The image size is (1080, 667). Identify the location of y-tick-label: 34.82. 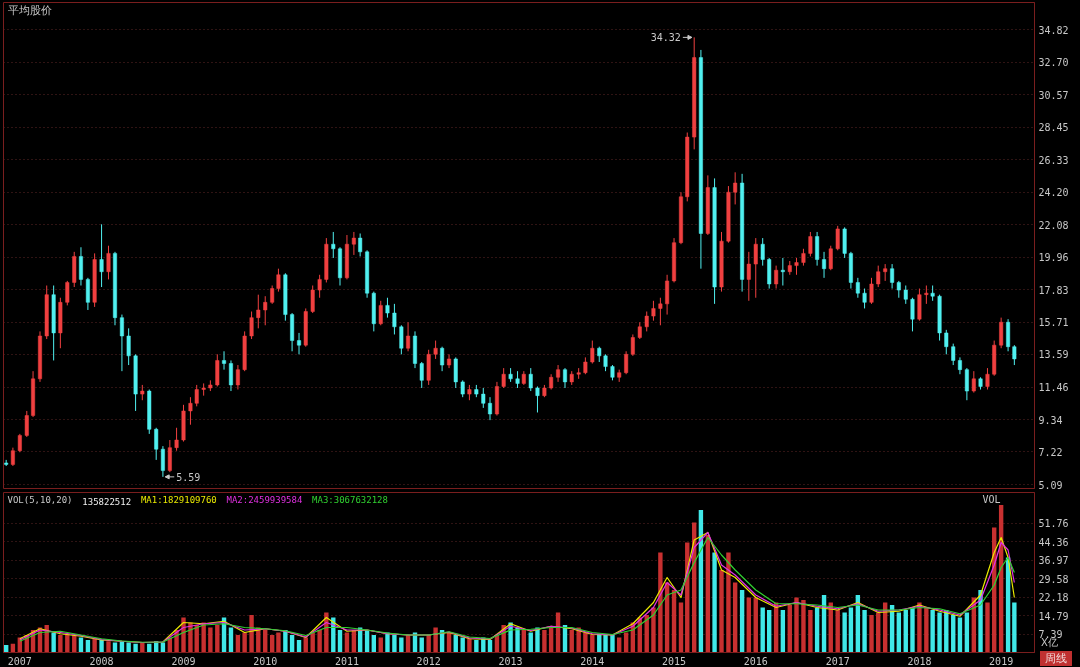
(1053, 30).